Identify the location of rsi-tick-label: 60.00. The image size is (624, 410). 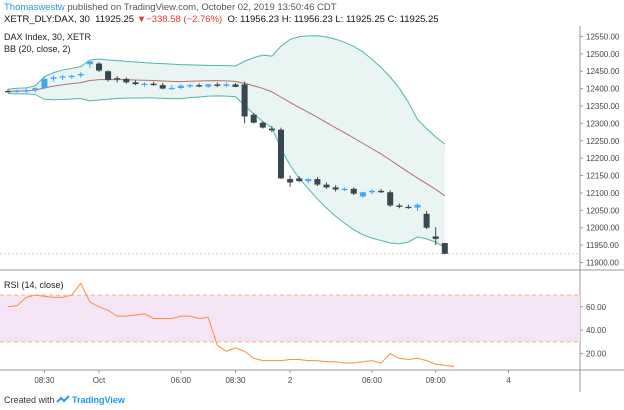
(596, 307).